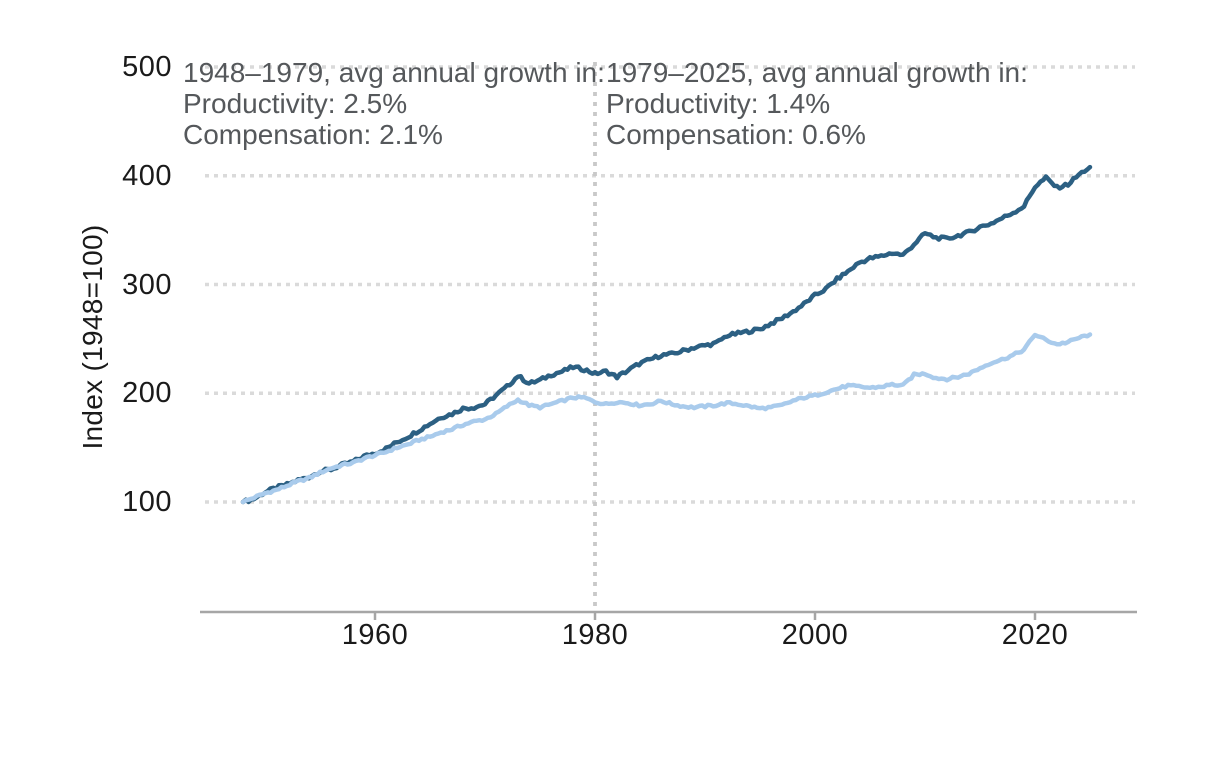 The image size is (1216, 761). I want to click on annotation-productivity-value: Productivity: 1.4%, so click(718, 103).